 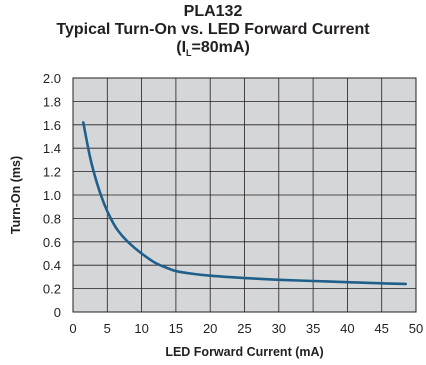 What do you see at coordinates (72, 328) in the screenshot?
I see `x-tick-label: 0` at bounding box center [72, 328].